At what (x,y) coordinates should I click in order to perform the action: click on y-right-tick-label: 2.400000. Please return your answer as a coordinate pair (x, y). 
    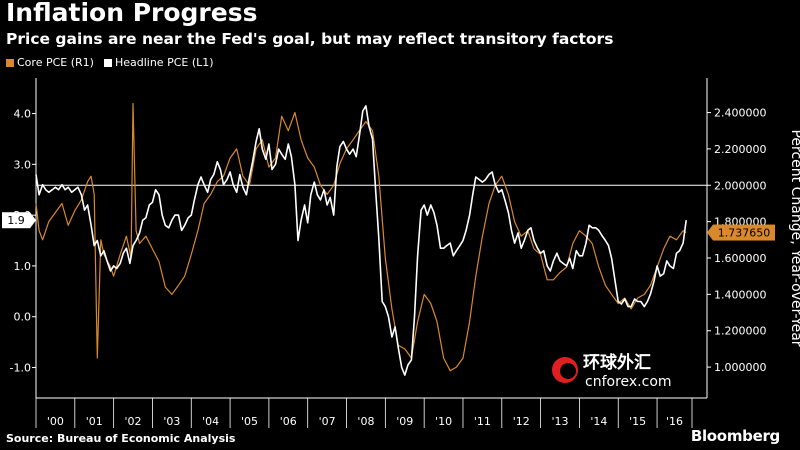
    Looking at the image, I should click on (740, 113).